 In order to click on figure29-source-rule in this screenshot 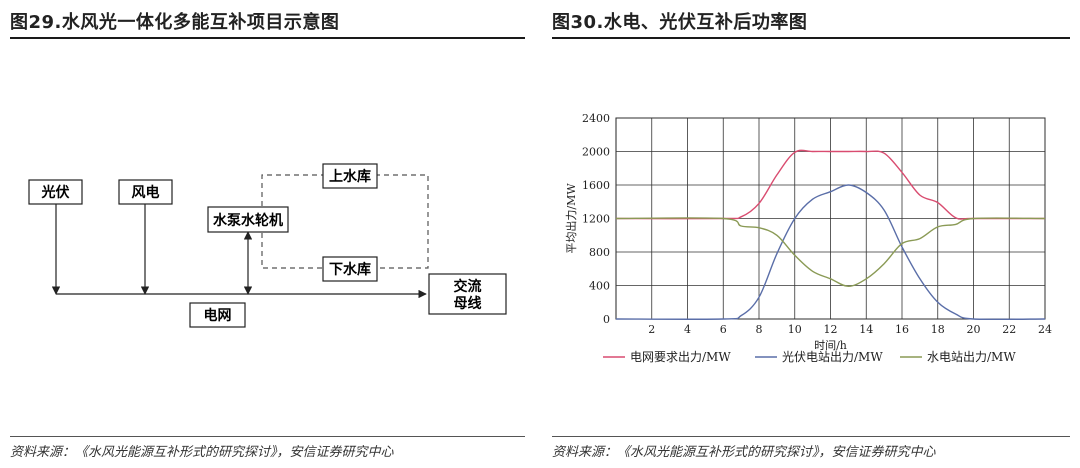, I will do `click(267, 436)`.